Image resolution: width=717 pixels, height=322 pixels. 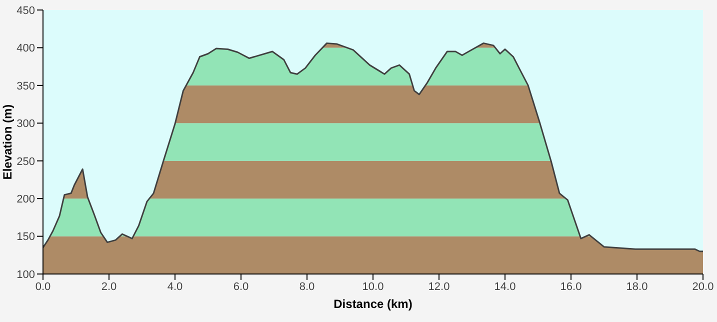 I want to click on x-tick-label: 6.0, so click(x=241, y=286).